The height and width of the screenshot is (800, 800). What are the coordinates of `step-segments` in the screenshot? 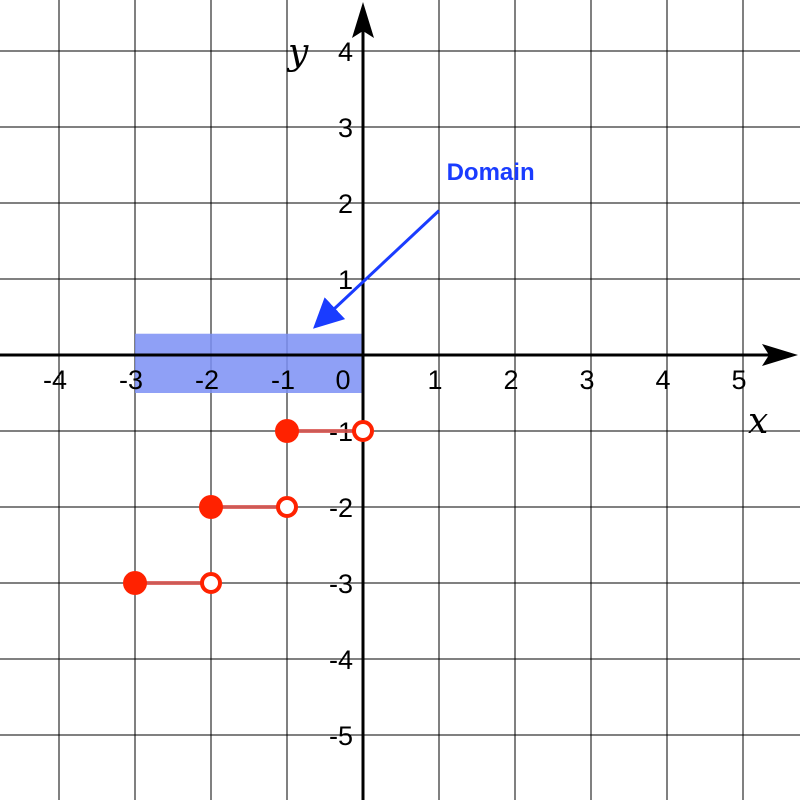 It's located at (248, 507).